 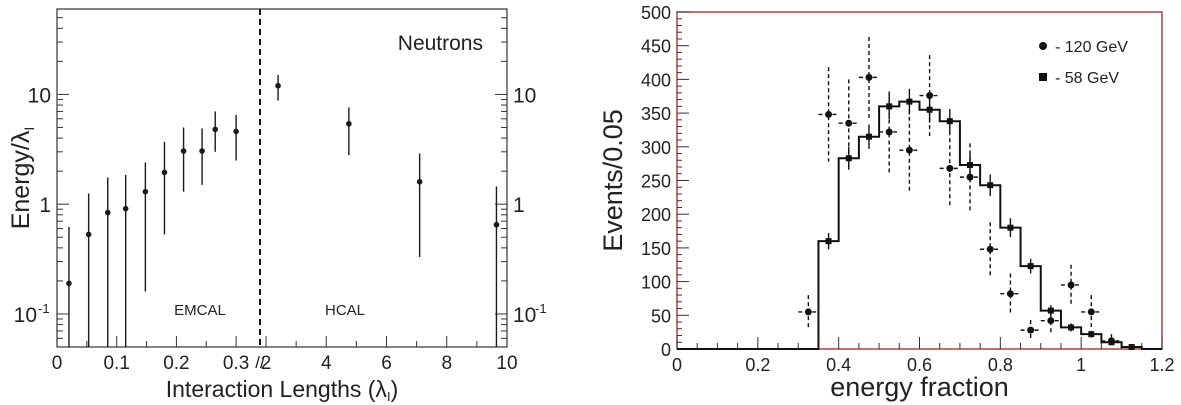 What do you see at coordinates (919, 387) in the screenshot?
I see `x-axis-label: energy fraction` at bounding box center [919, 387].